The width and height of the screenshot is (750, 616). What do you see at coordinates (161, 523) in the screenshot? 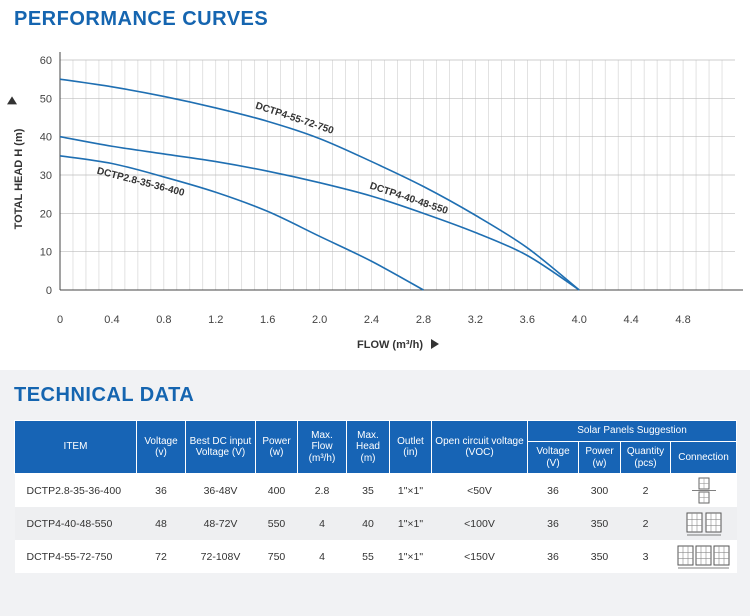
I see `cell-voltage: 48` at bounding box center [161, 523].